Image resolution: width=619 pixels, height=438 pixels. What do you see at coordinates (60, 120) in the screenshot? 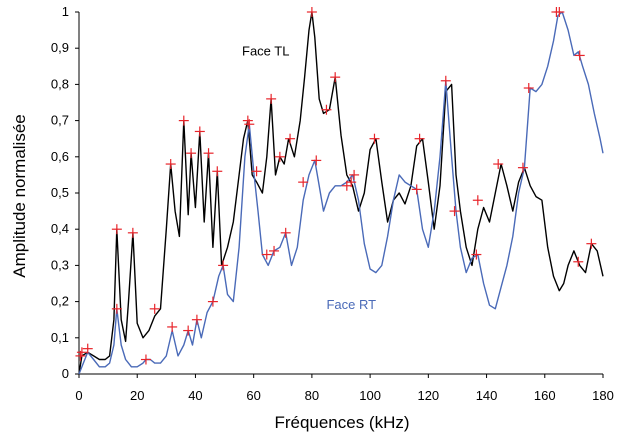
I see `y-tick-label: 0,7` at bounding box center [60, 120].